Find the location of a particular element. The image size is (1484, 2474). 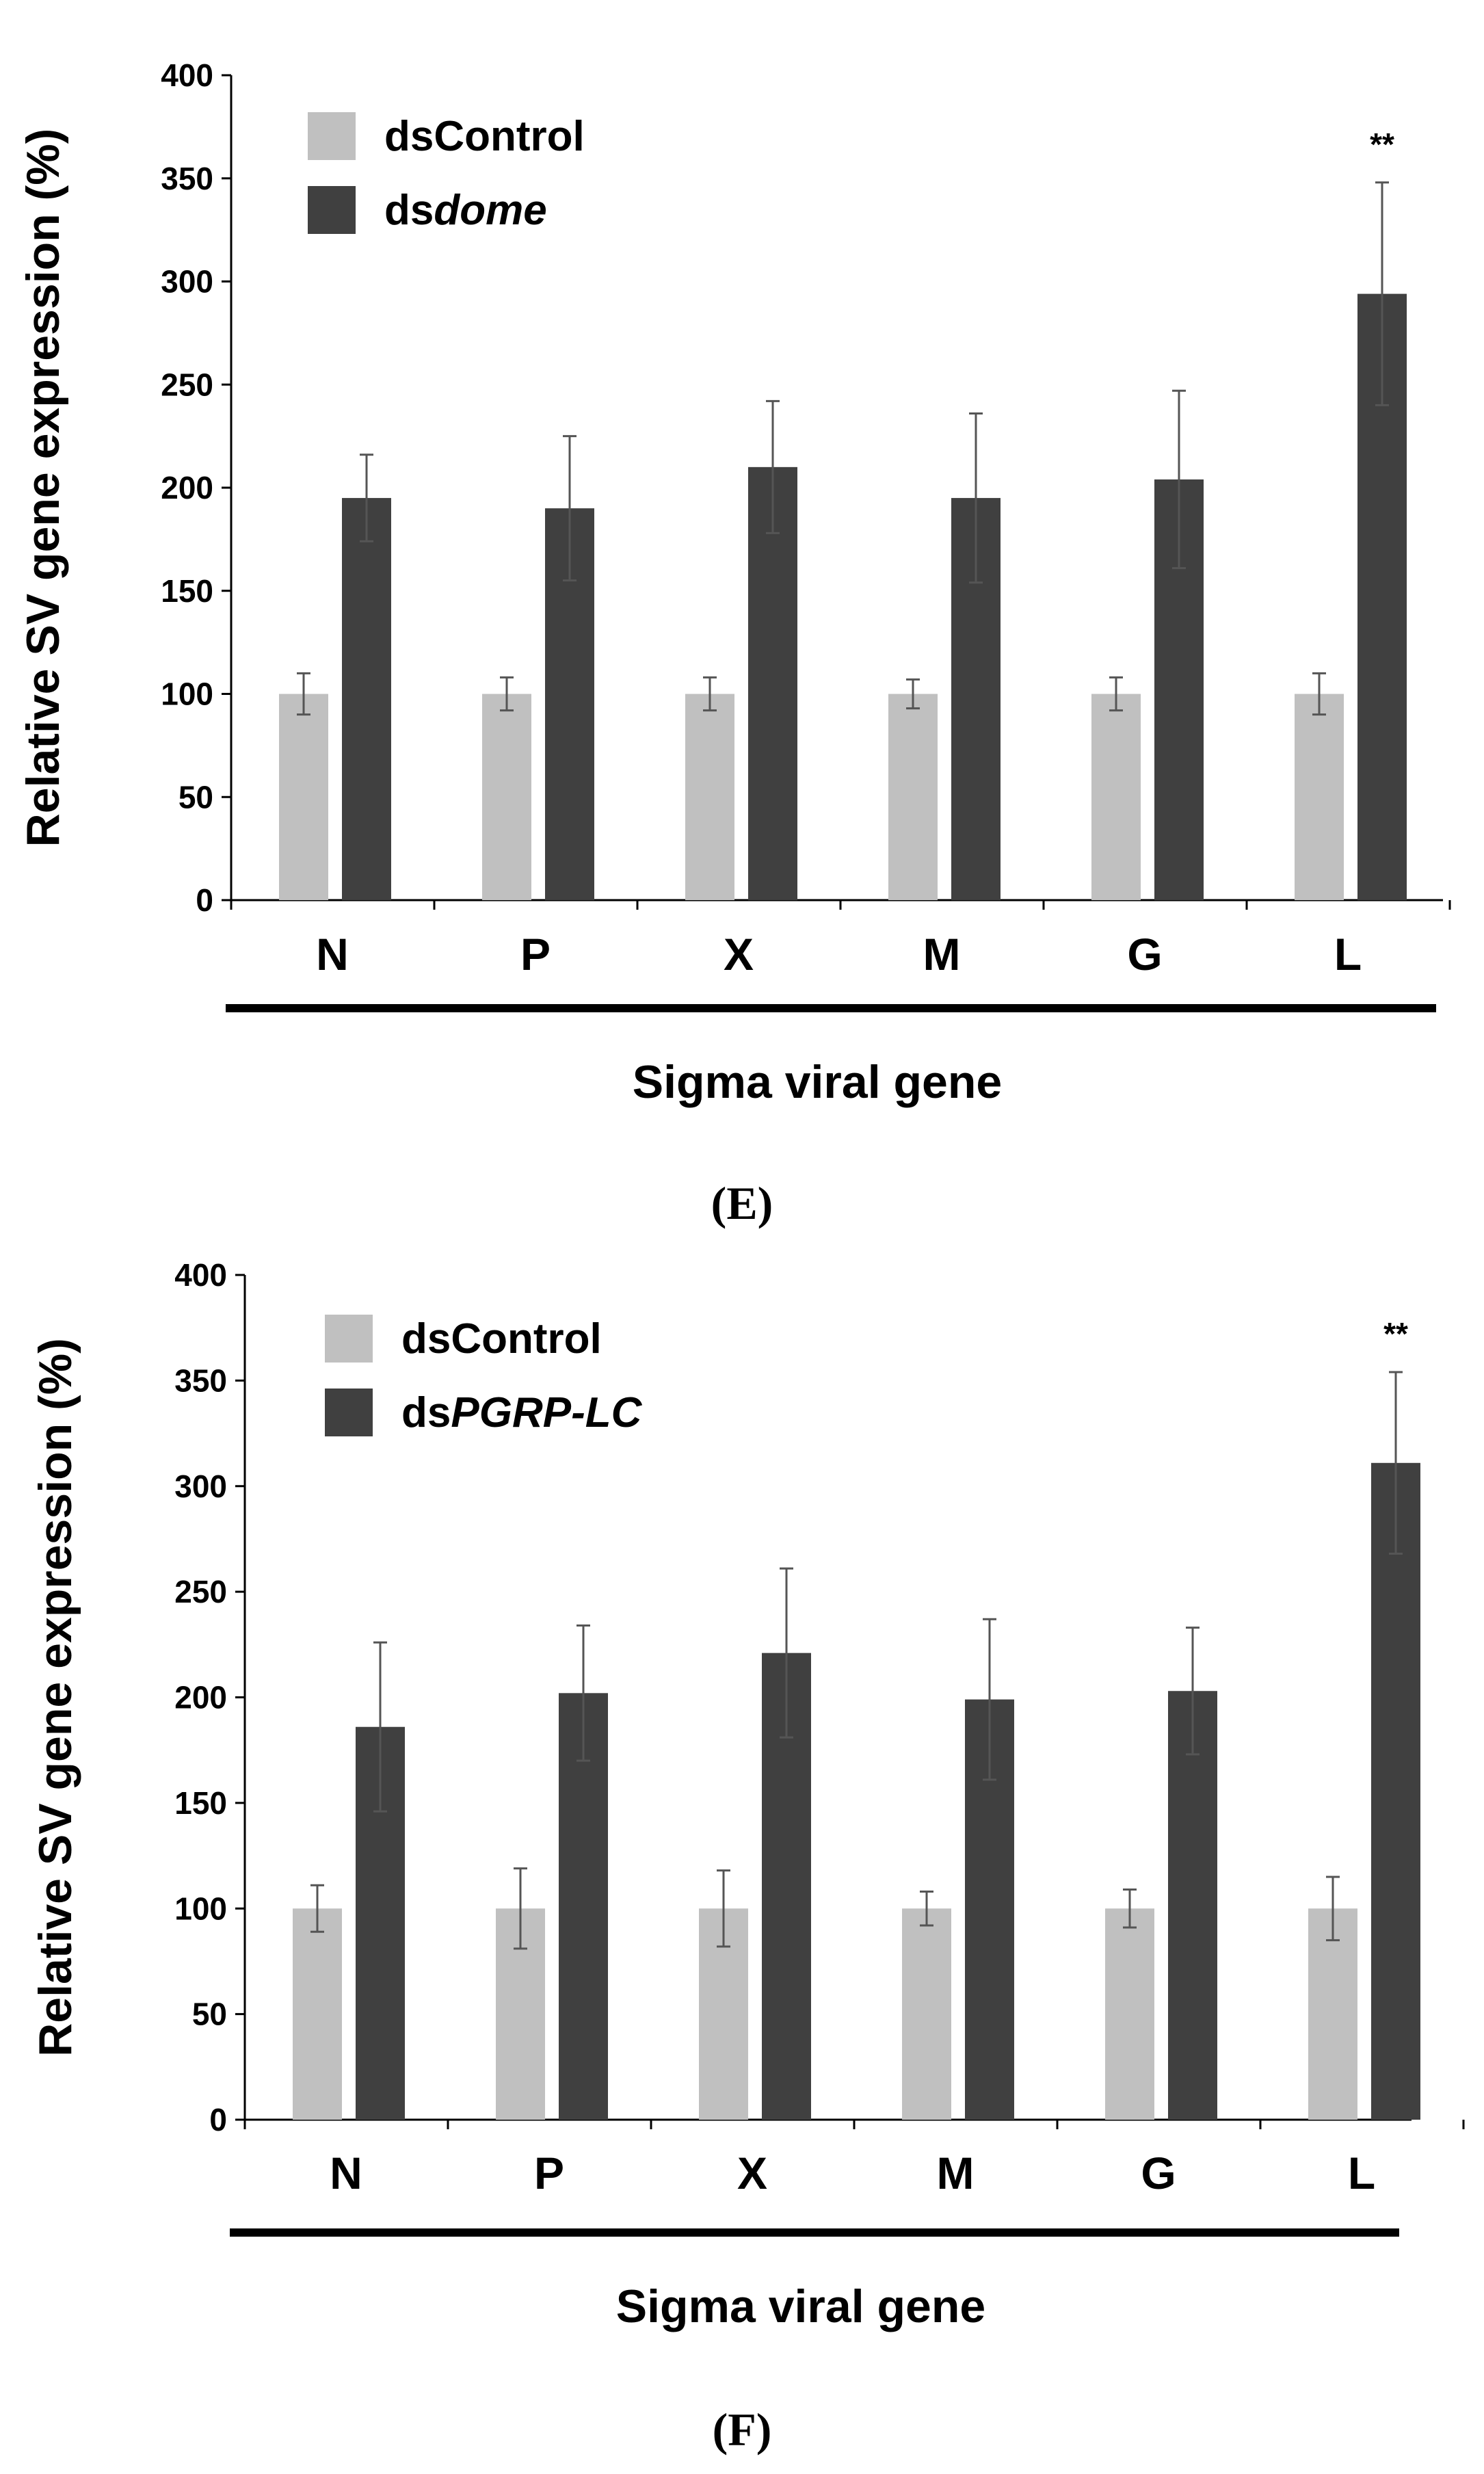

legend-label-dsPGRP-LC: dsPGRP-LC is located at coordinates (522, 1413).